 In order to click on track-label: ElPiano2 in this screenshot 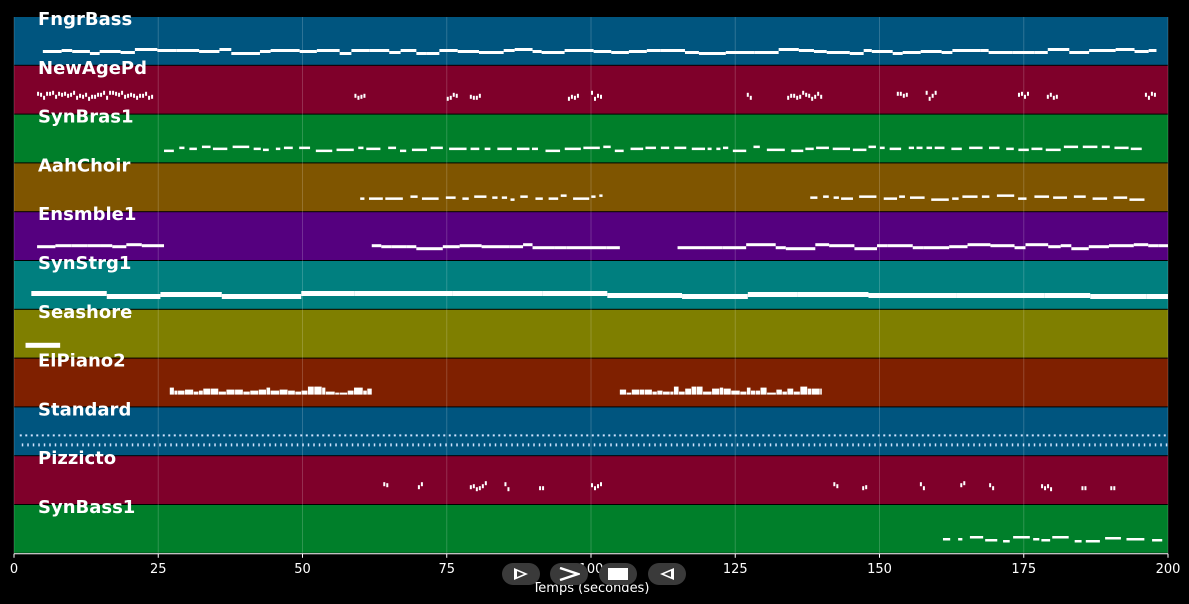, I will do `click(82, 361)`.